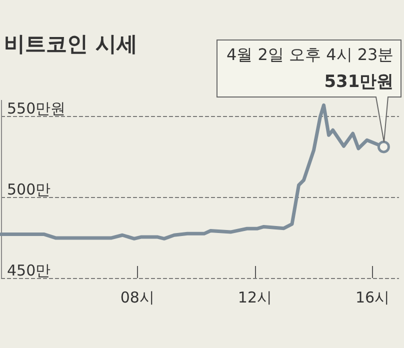 This screenshot has height=348, width=404. Describe the element at coordinates (29, 189) in the screenshot. I see `y-tick-label: 500만` at that location.